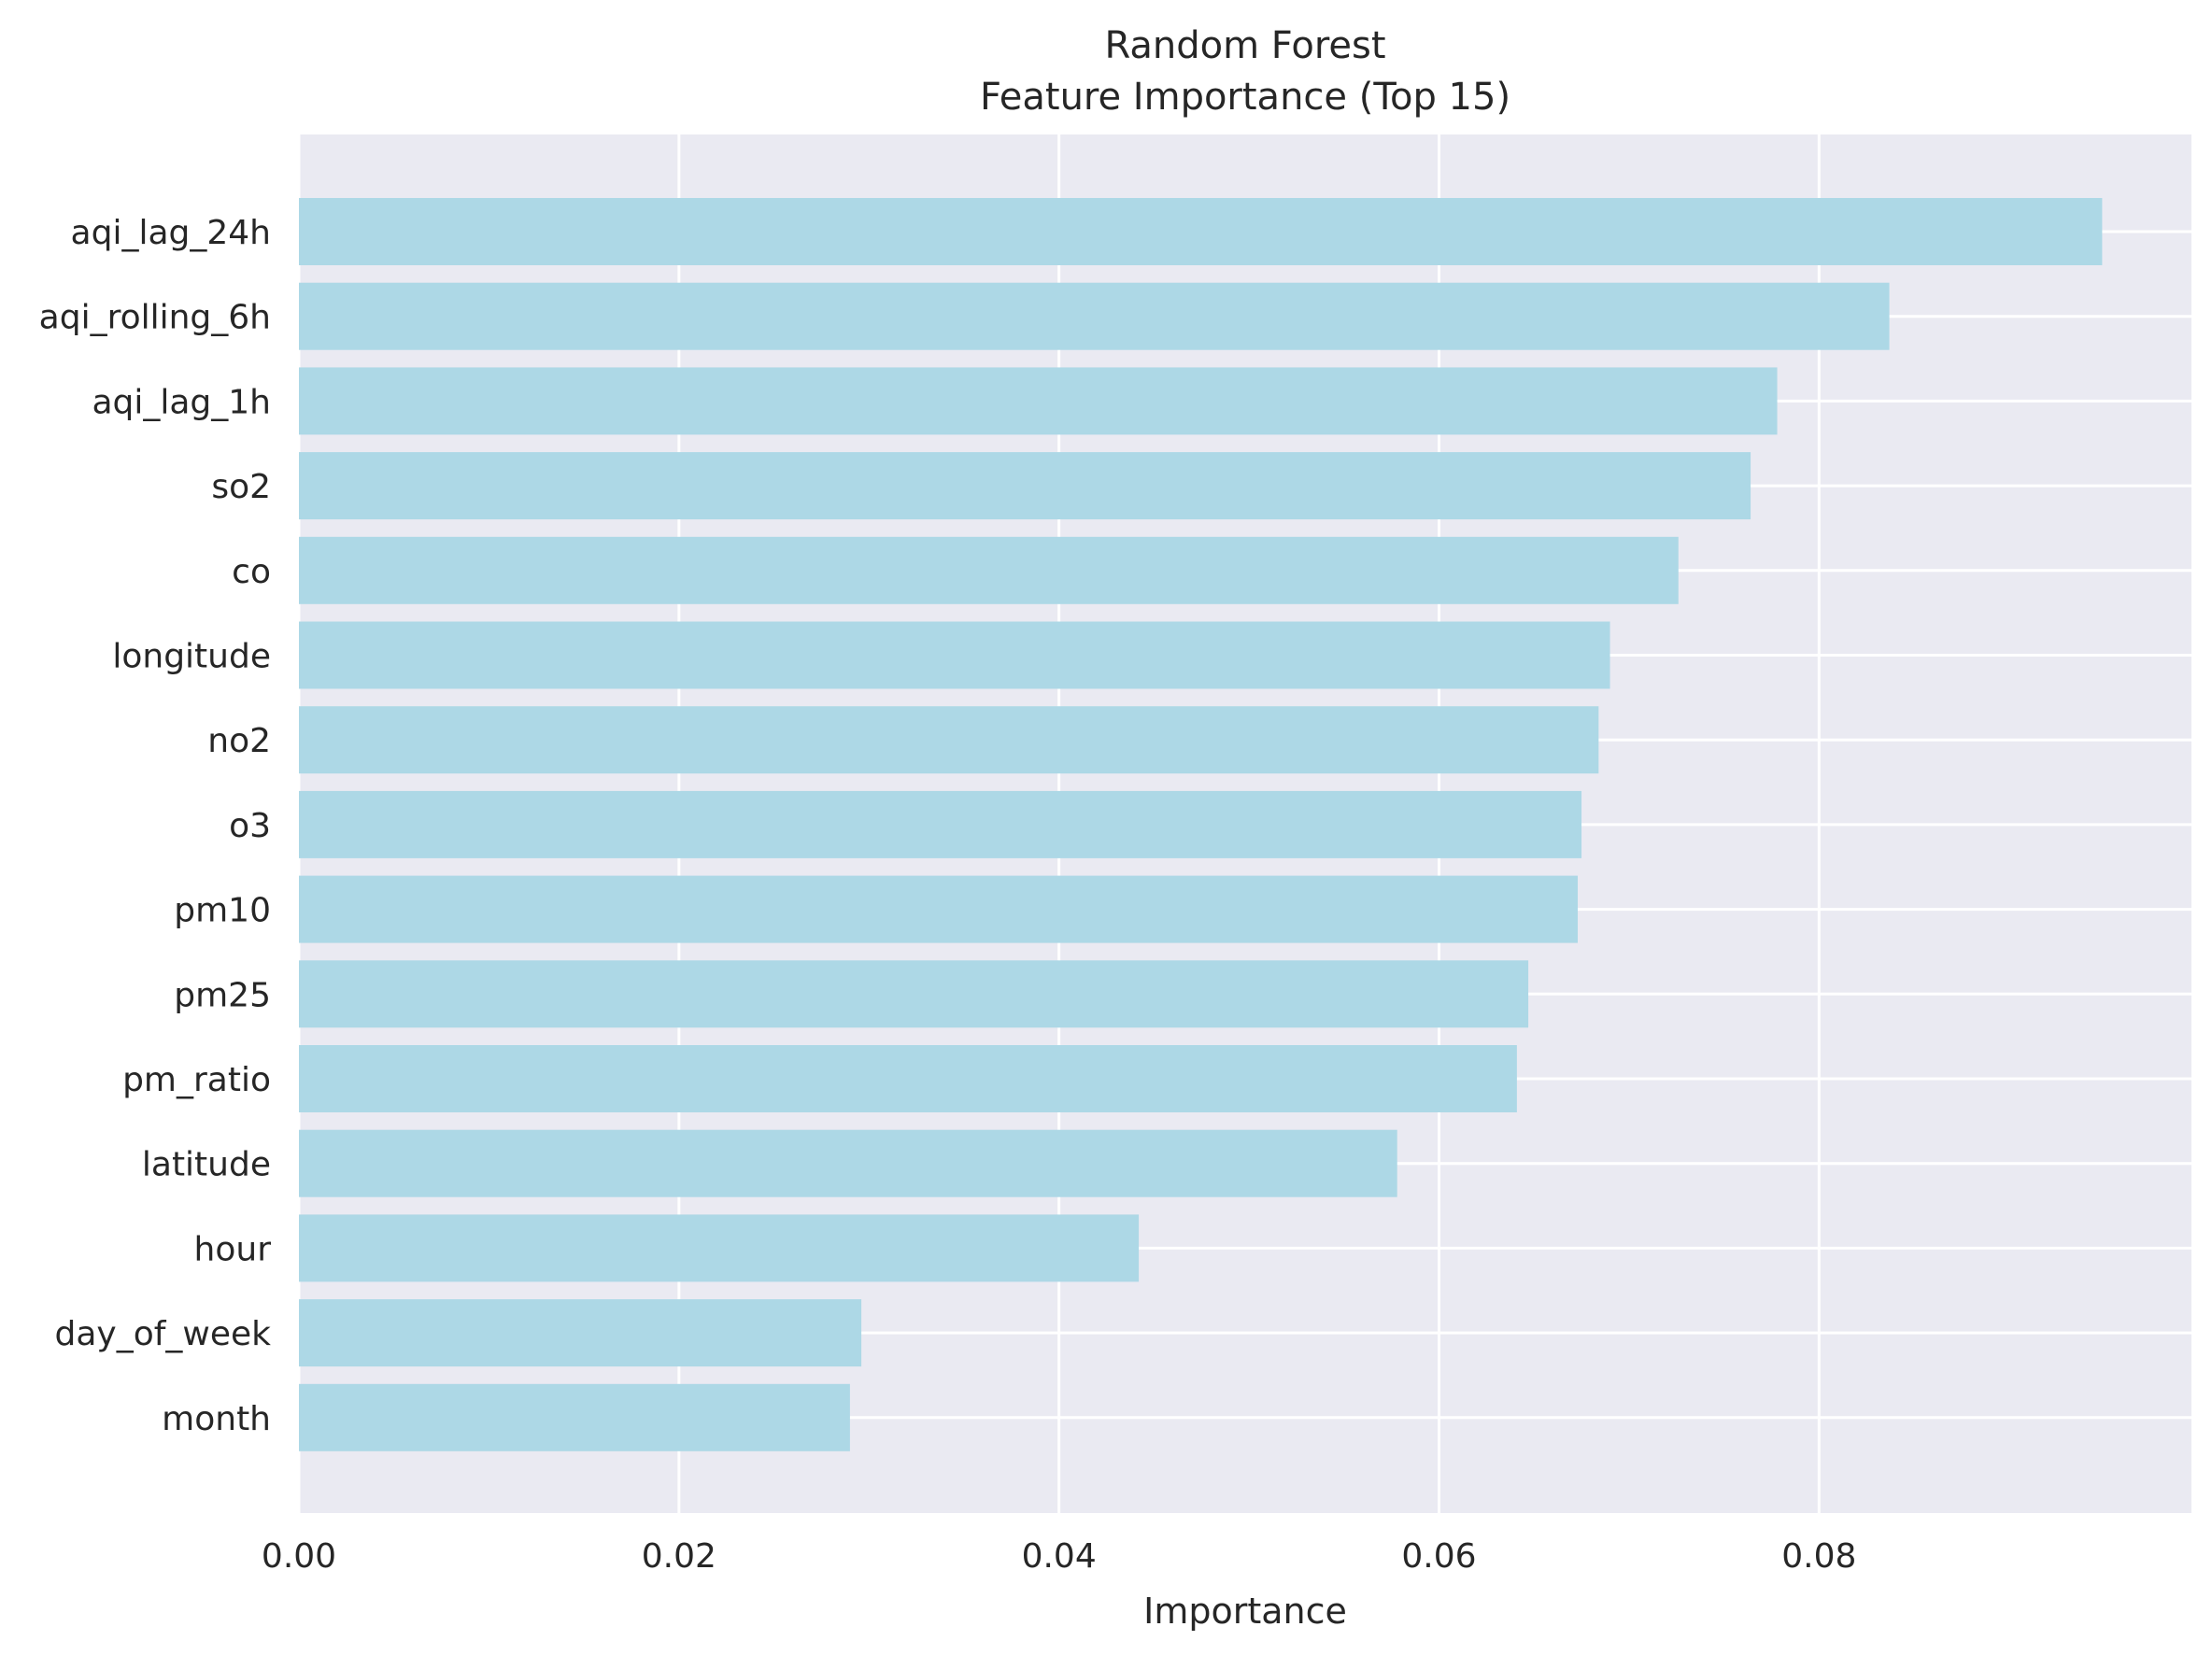 Image resolution: width=2212 pixels, height=1655 pixels. I want to click on bar-pm-ratio, so click(908, 1079).